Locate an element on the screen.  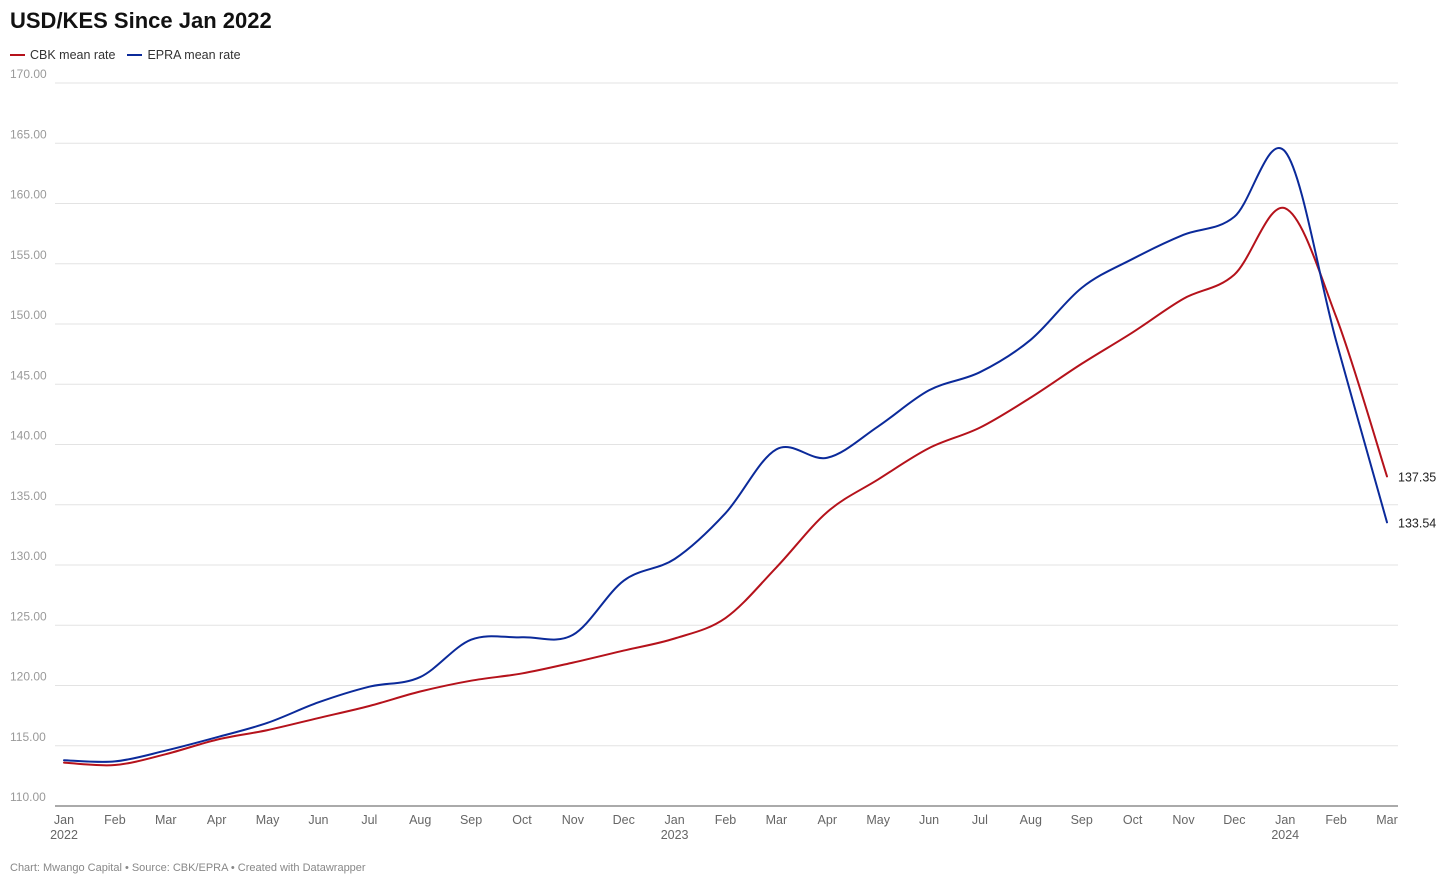
x-tick-year: 2022 is located at coordinates (64, 835).